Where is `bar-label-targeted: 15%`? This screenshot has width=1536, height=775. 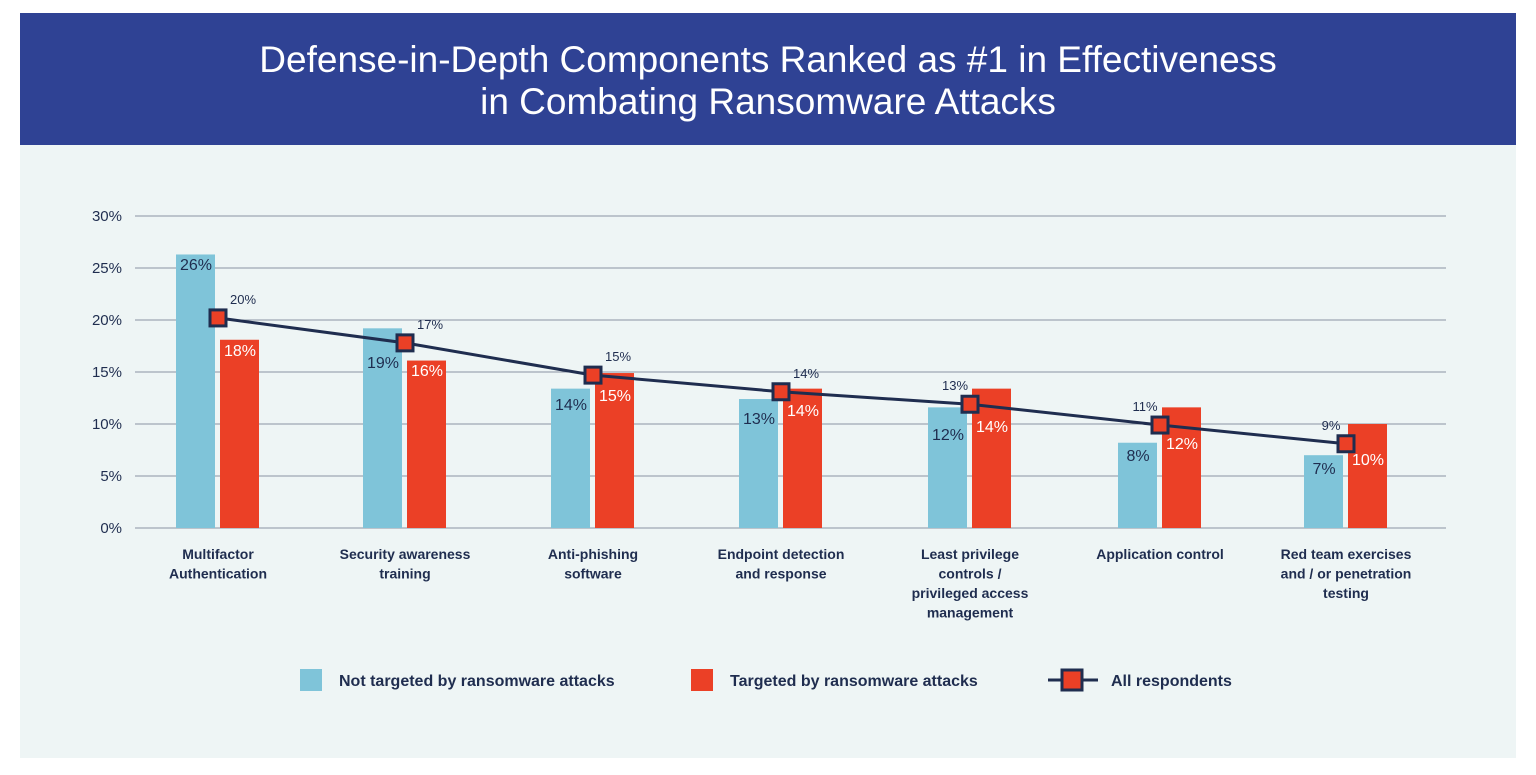
bar-label-targeted: 15% is located at coordinates (615, 396).